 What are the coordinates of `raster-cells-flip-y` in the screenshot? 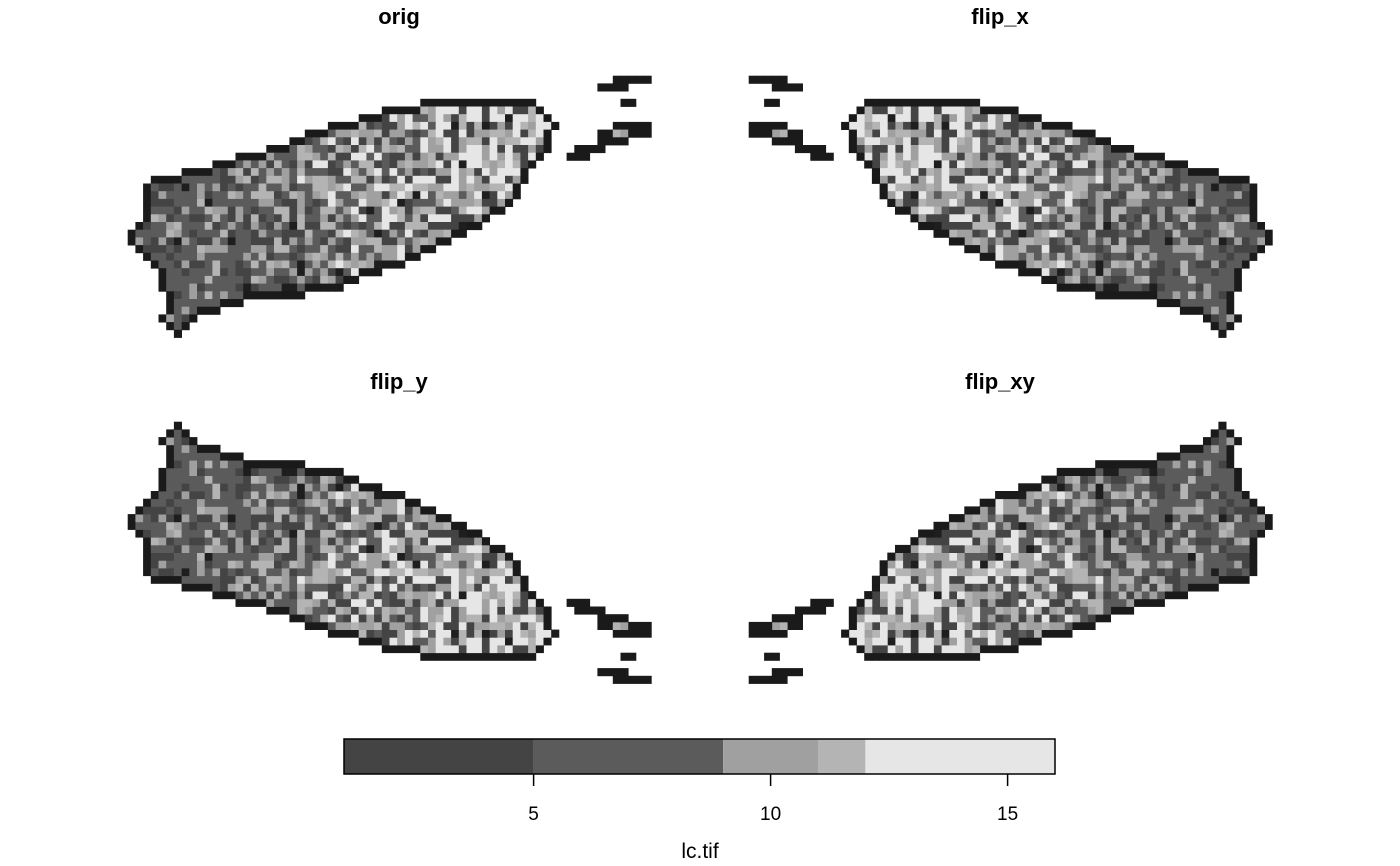 It's located at (389, 552).